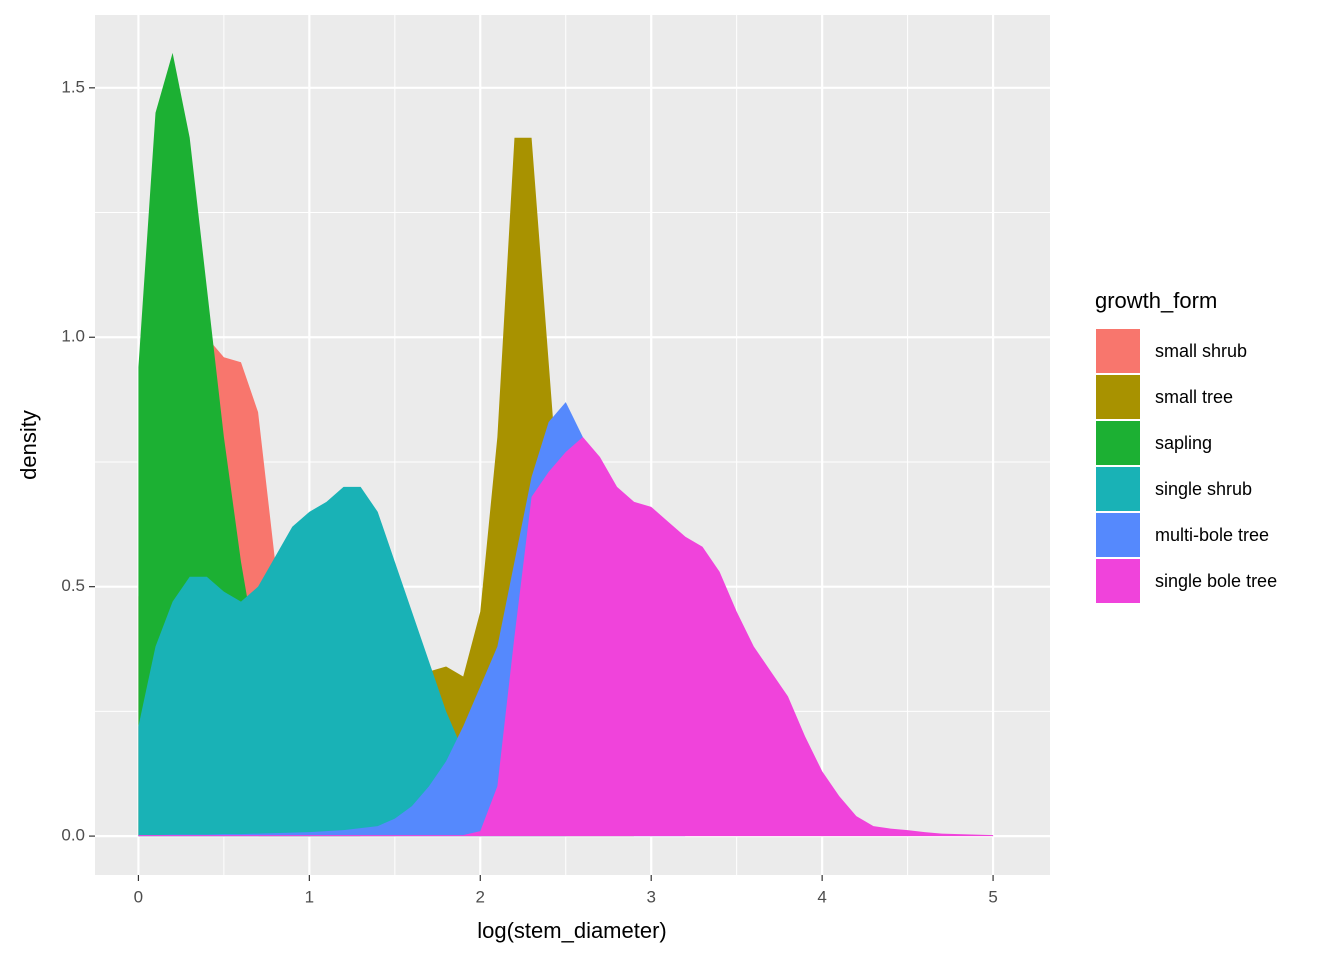 This screenshot has height=960, width=1344. Describe the element at coordinates (1156, 300) in the screenshot. I see `legend-title: growth_form` at that location.